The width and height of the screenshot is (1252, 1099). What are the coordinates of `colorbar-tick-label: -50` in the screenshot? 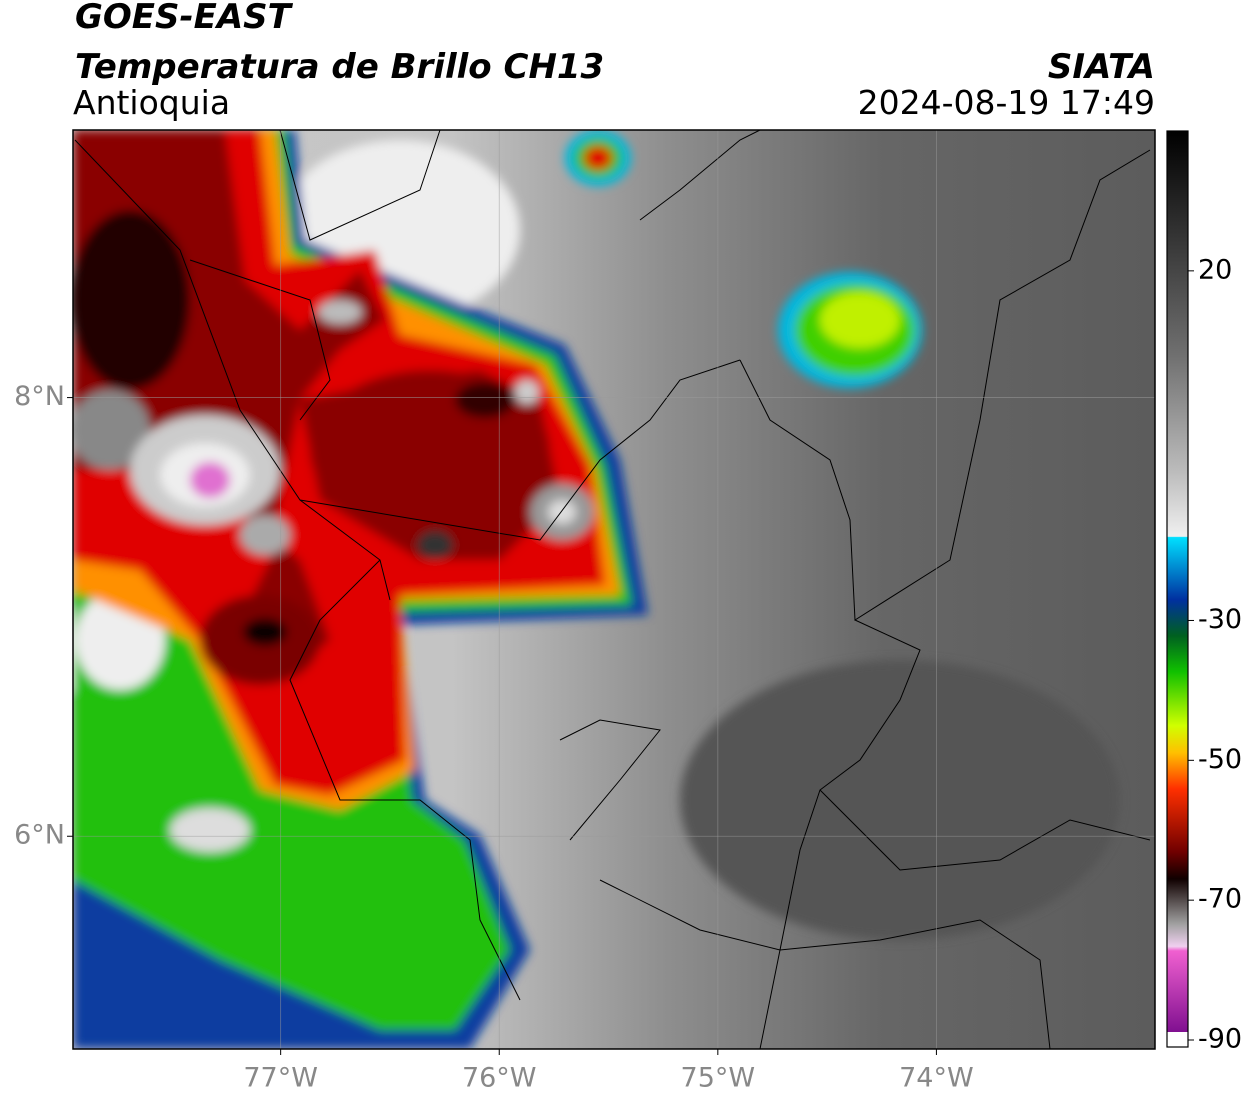 It's located at (1220, 759).